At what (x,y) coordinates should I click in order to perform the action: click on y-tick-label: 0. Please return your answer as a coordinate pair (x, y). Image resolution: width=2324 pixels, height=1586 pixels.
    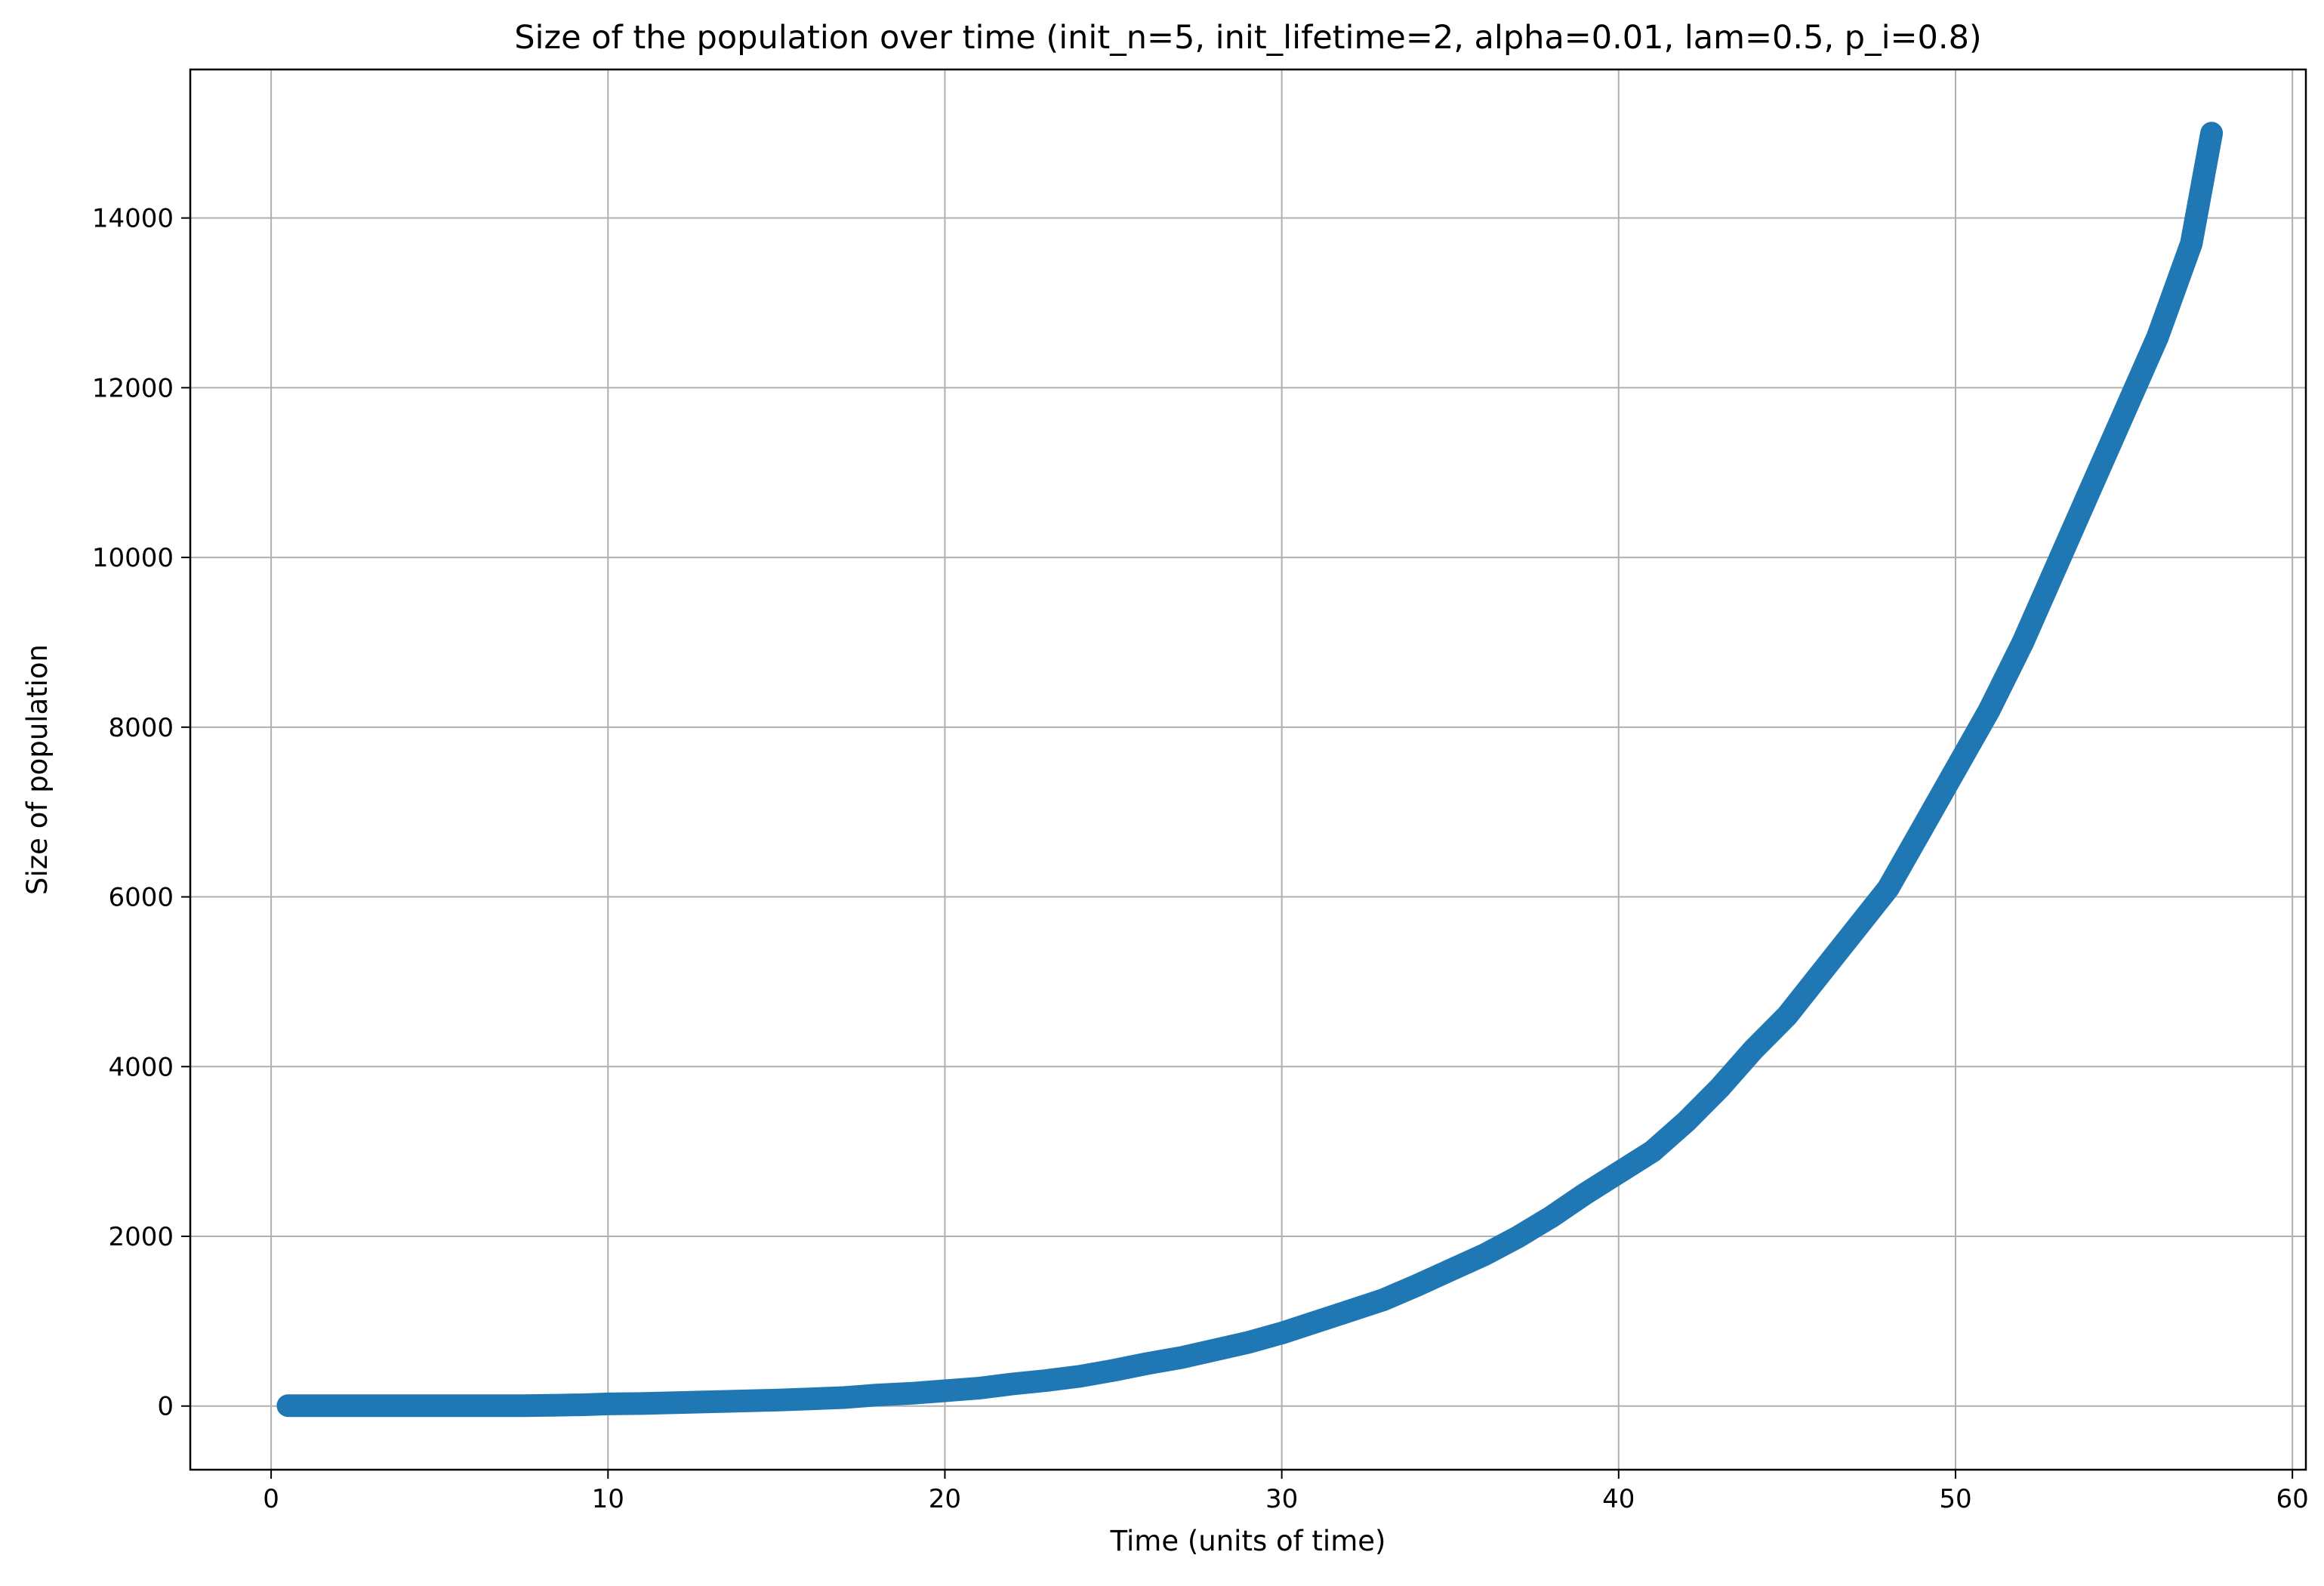
    Looking at the image, I should click on (165, 1407).